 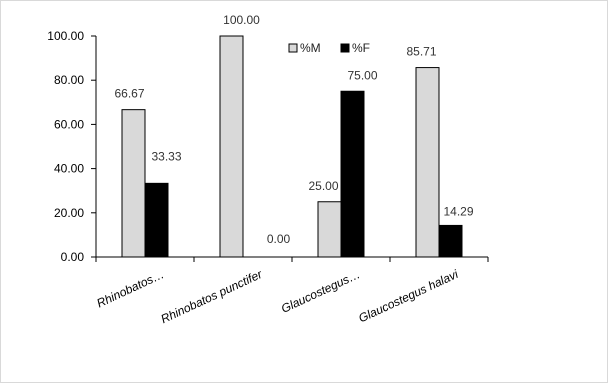 What do you see at coordinates (69, 80) in the screenshot?
I see `y-tick-label: 80.00` at bounding box center [69, 80].